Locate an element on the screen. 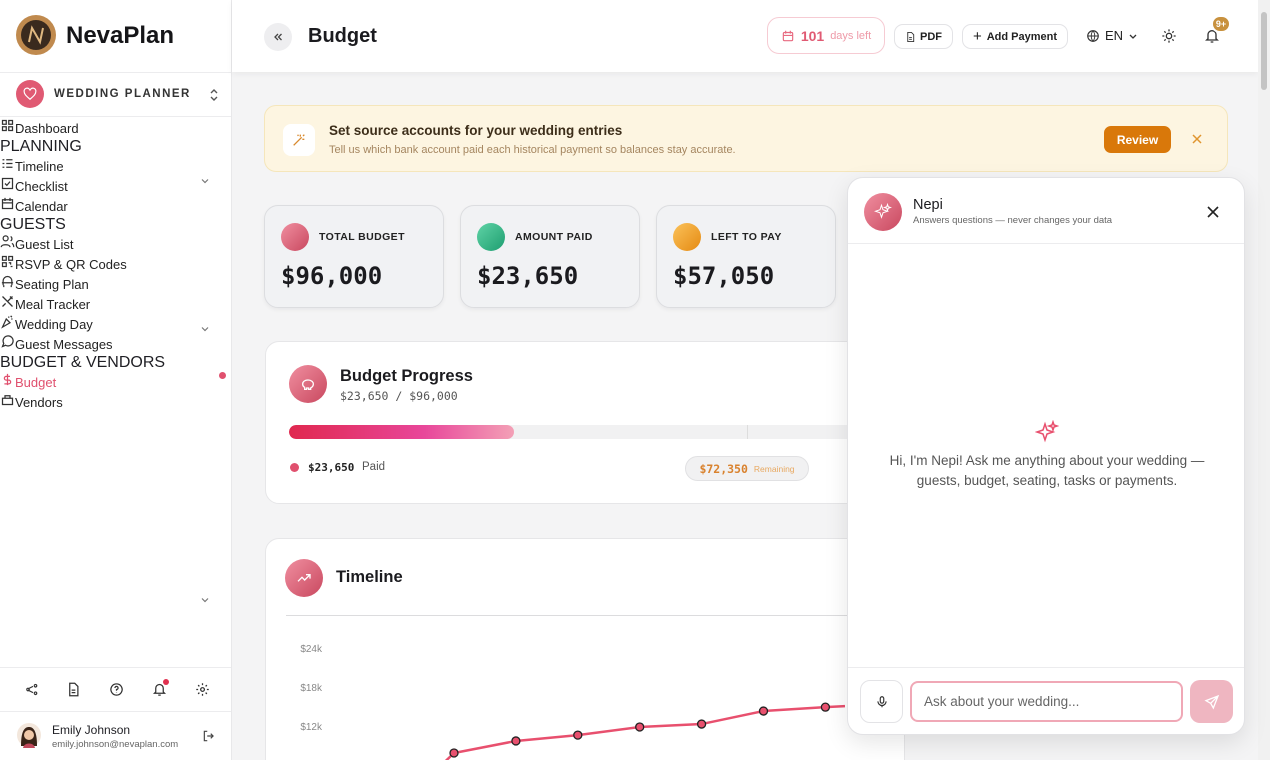 This screenshot has height=760, width=1270. language-label: EN is located at coordinates (1114, 35).